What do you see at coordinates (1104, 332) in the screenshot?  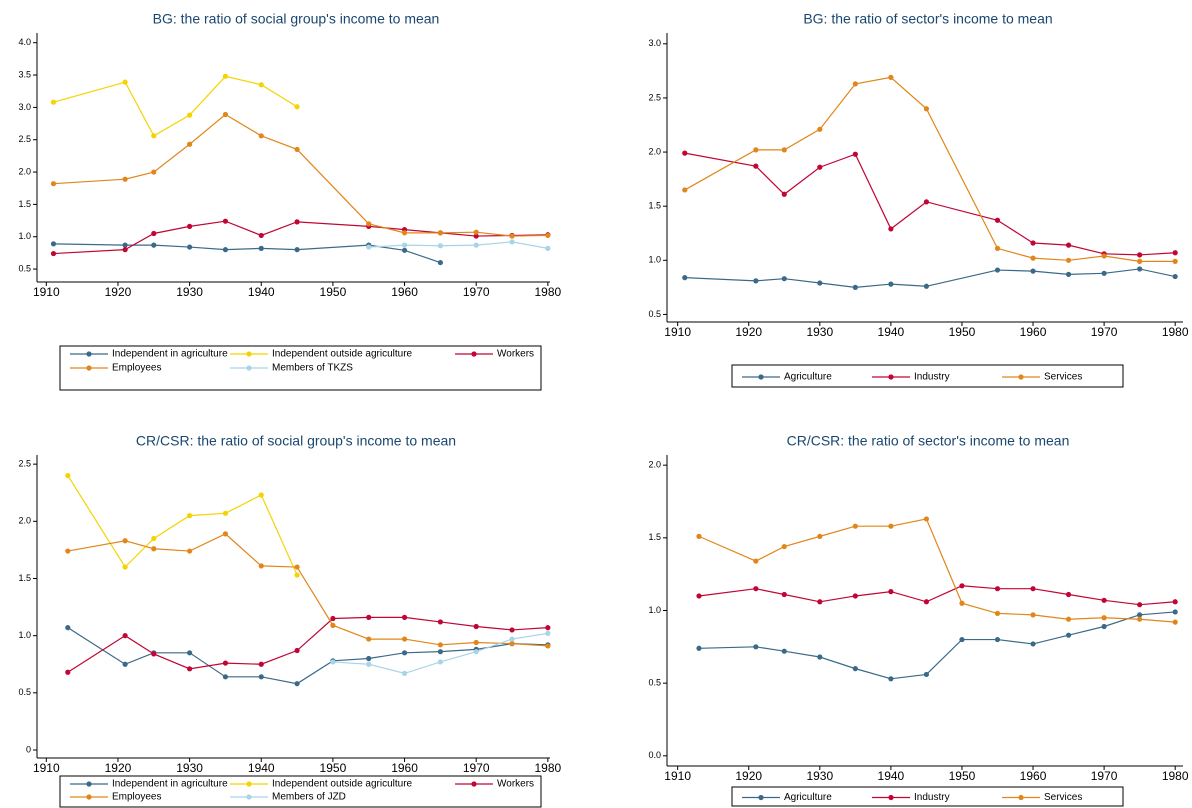 I see `x-tick-label: 1970` at bounding box center [1104, 332].